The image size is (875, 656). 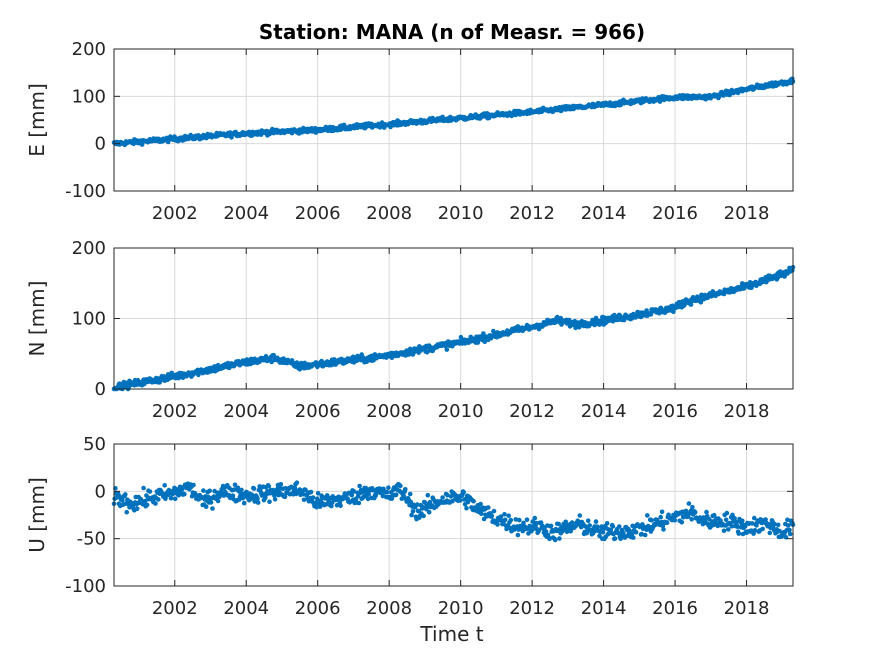 What do you see at coordinates (453, 112) in the screenshot?
I see `data-points-e` at bounding box center [453, 112].